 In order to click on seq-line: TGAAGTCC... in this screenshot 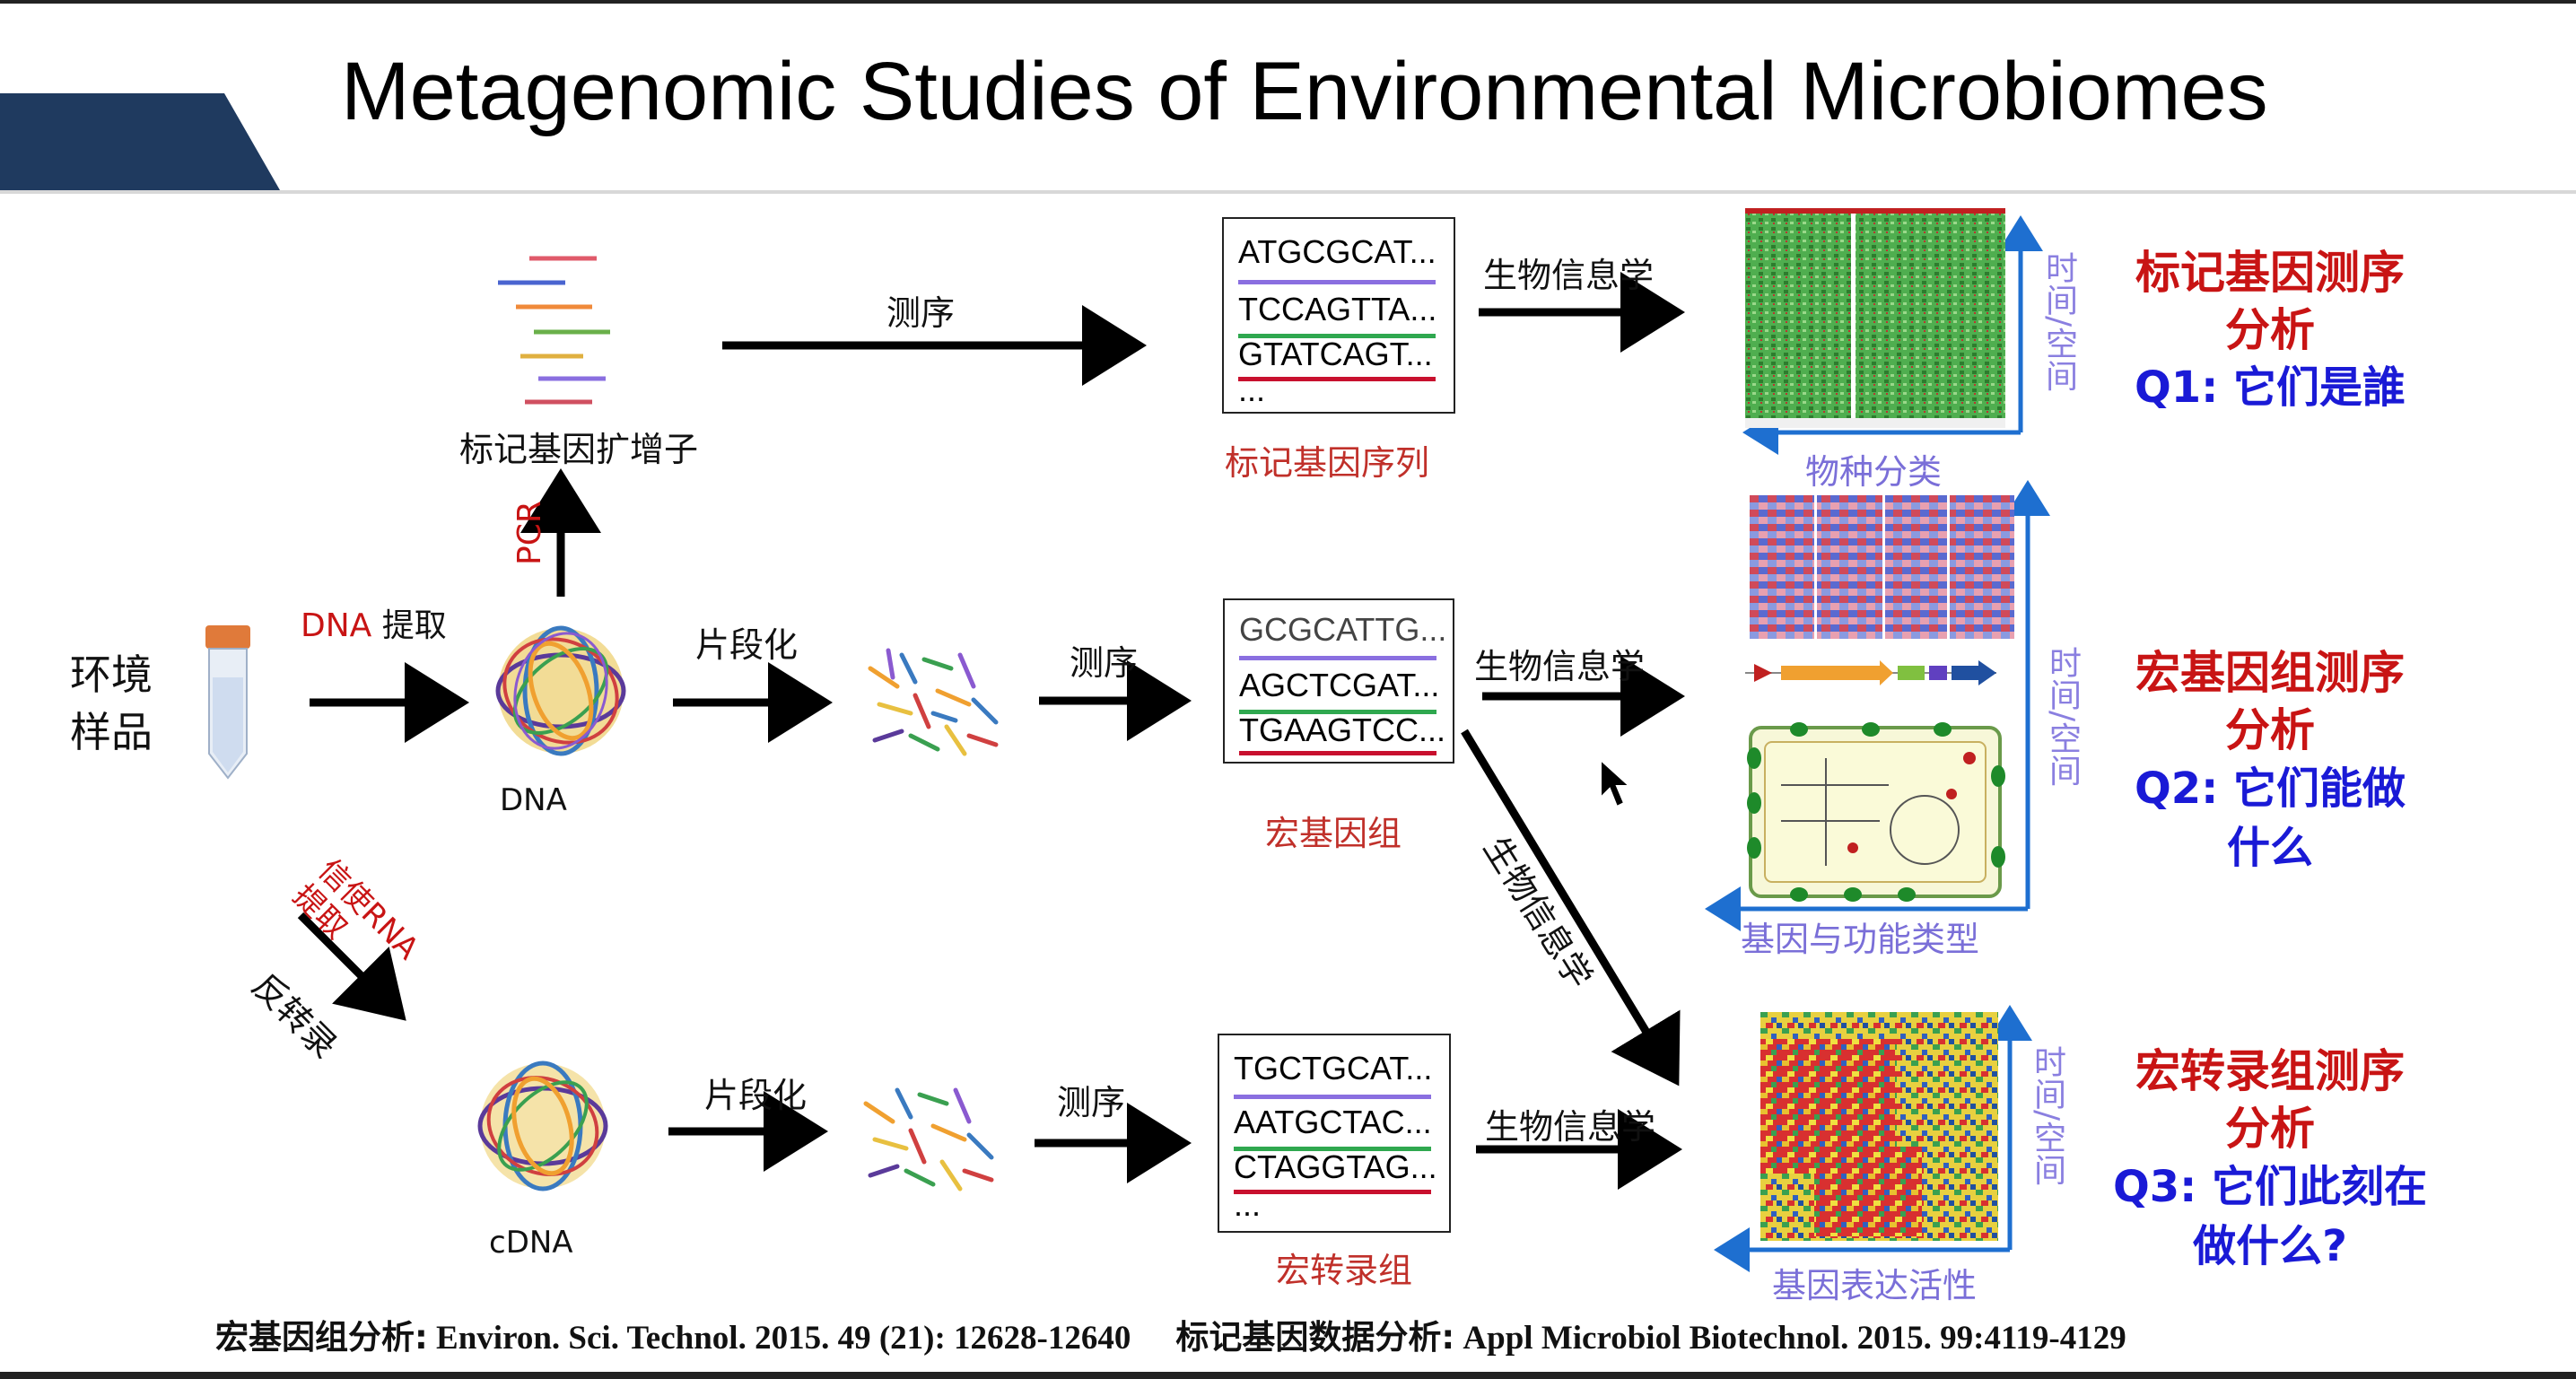, I will do `click(1343, 729)`.